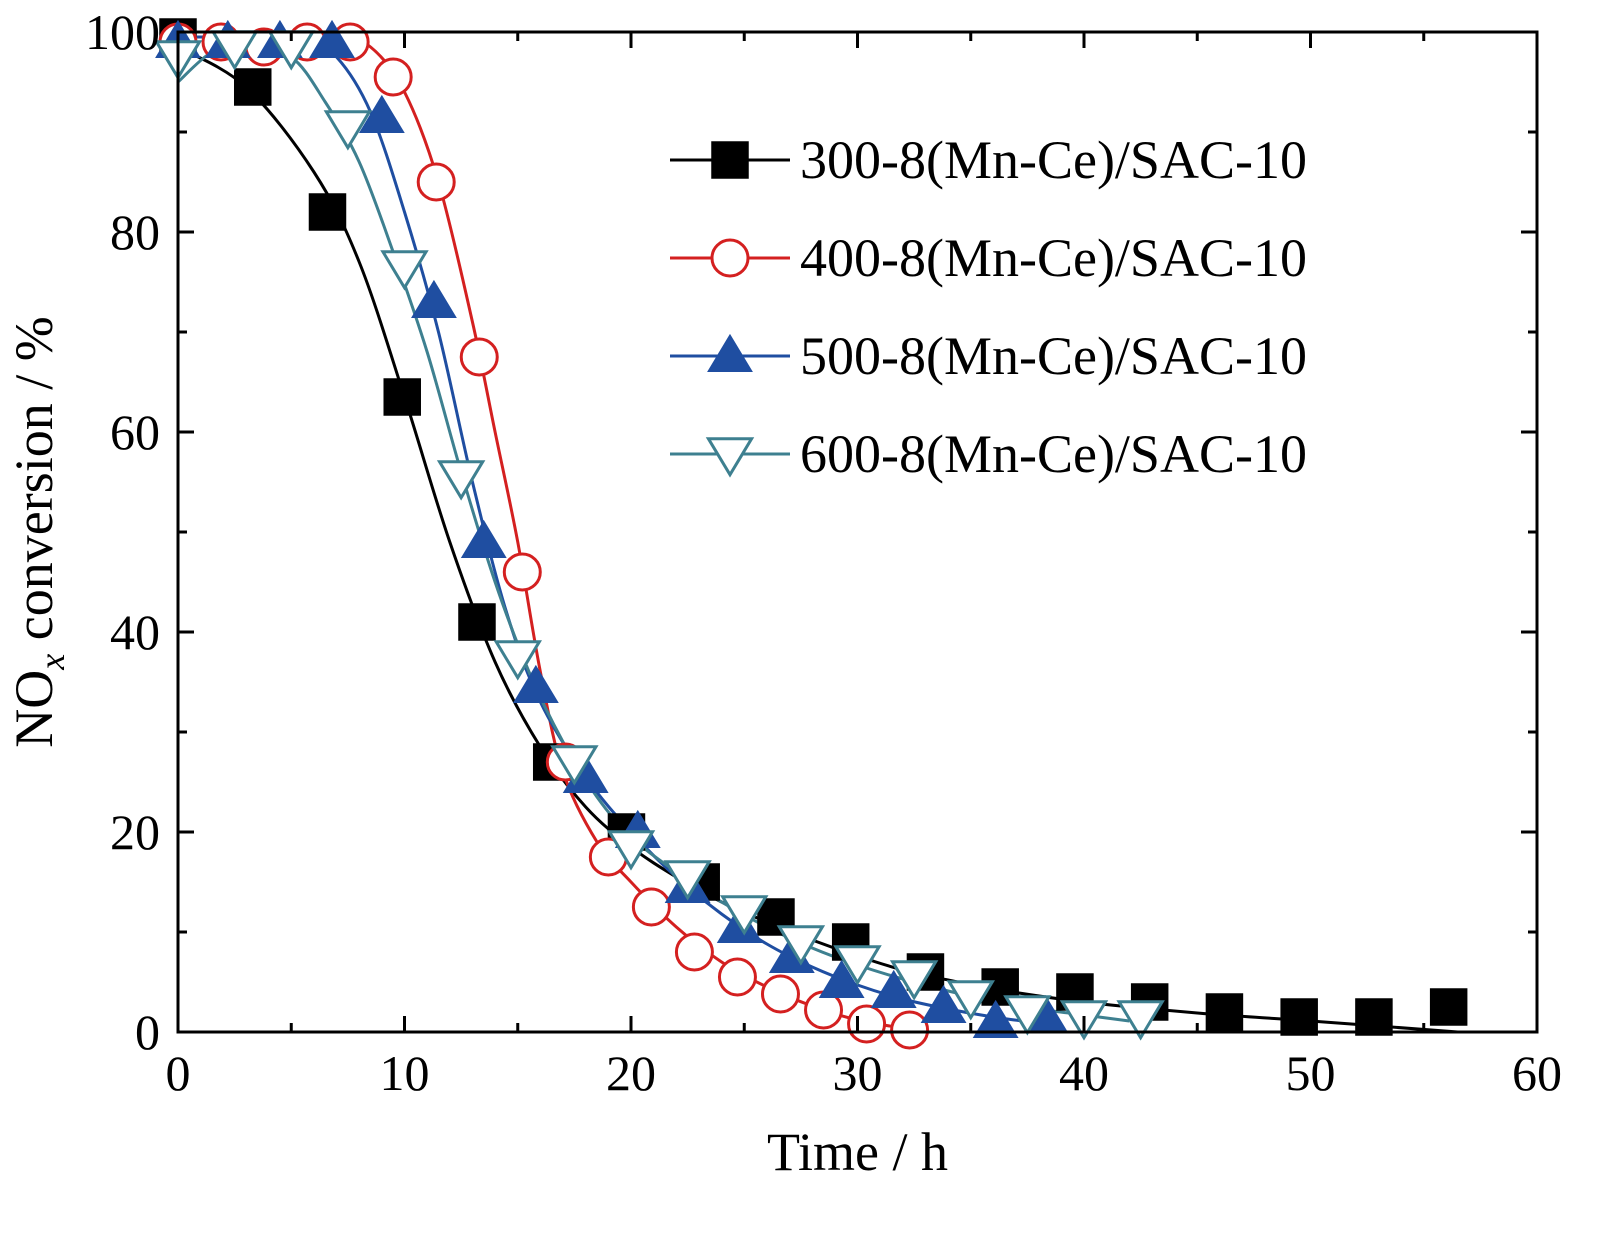  Describe the element at coordinates (135, 232) in the screenshot. I see `y-tick-label: 80` at that location.